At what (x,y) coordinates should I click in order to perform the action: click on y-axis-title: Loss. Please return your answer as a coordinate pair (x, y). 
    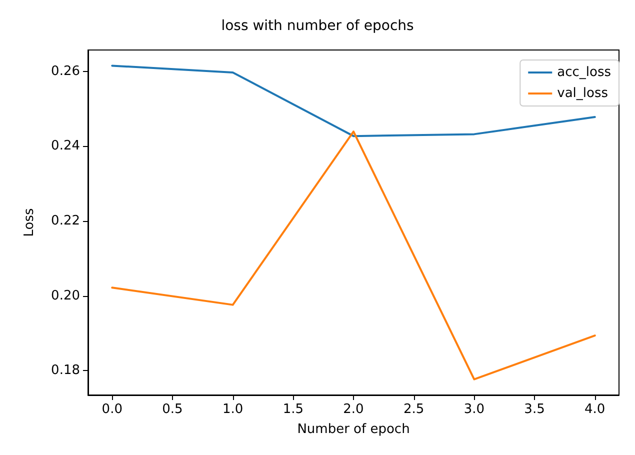
    Looking at the image, I should click on (29, 222).